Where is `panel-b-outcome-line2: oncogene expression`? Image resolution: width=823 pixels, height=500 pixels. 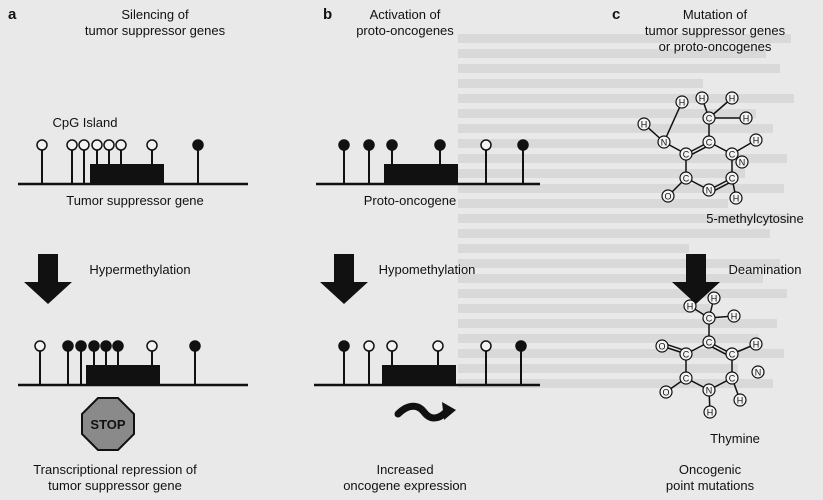 panel-b-outcome-line2: oncogene expression is located at coordinates (405, 485).